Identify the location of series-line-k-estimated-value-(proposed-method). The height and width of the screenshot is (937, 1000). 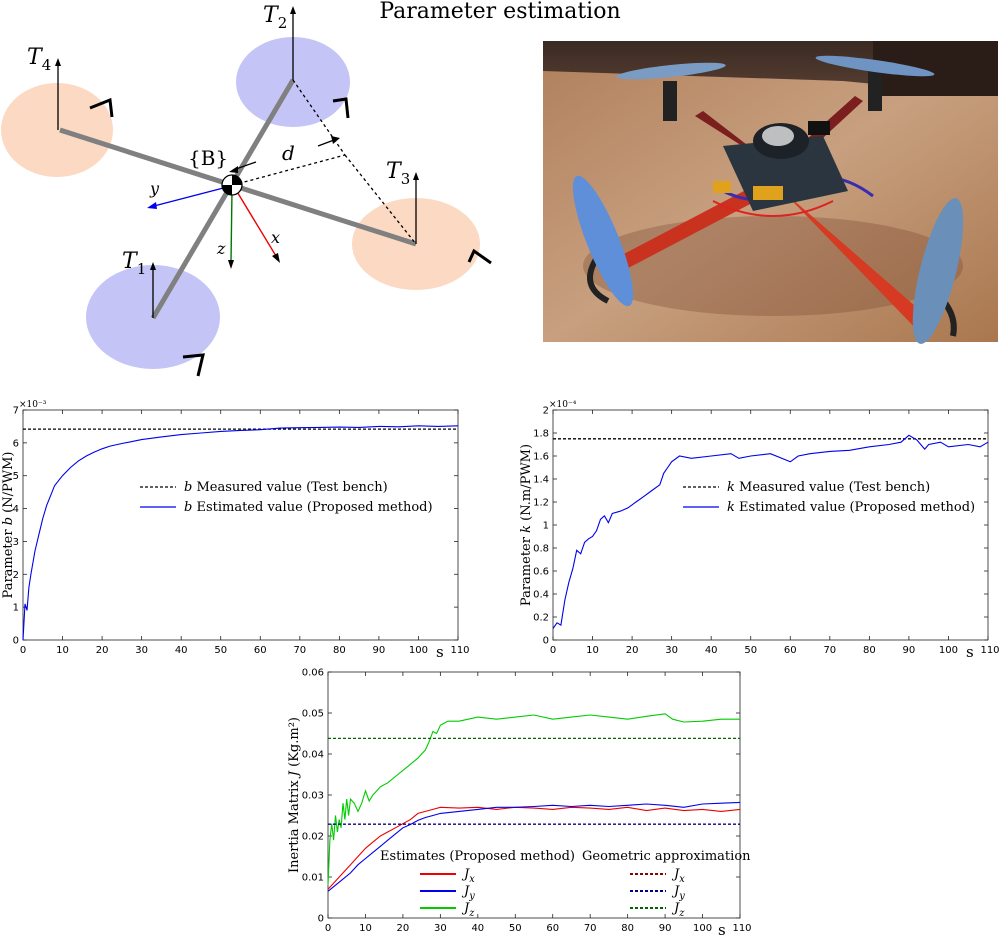
(770, 531).